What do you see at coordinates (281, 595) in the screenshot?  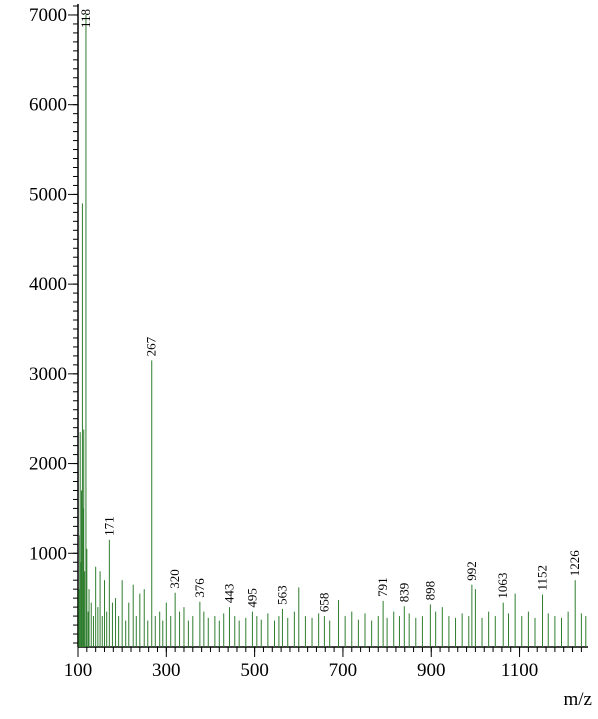 I see `peak-label: 563` at bounding box center [281, 595].